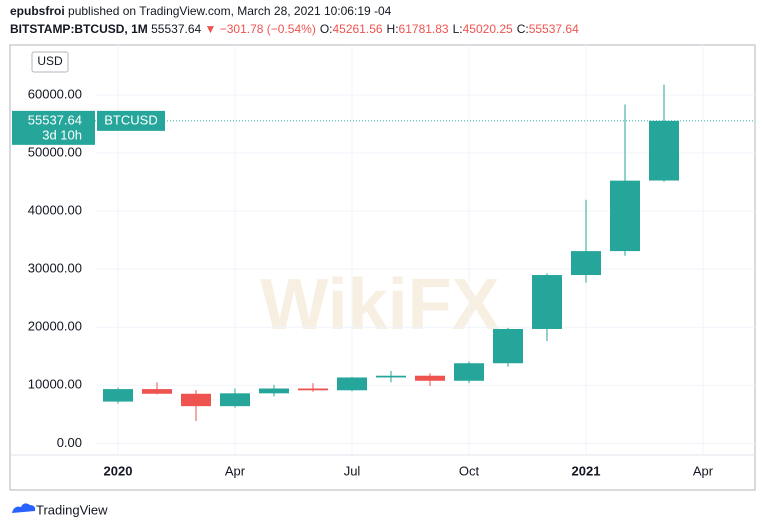 This screenshot has height=528, width=764. I want to click on currency: USD, so click(50, 61).